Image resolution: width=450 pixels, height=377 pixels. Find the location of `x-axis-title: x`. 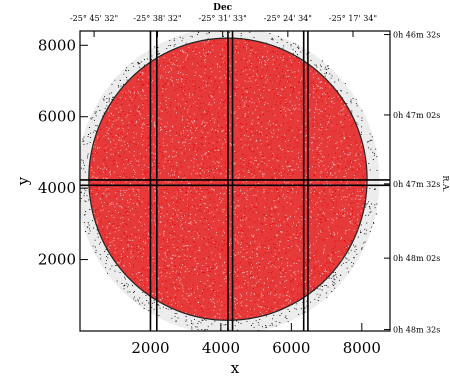

x-axis-title: x is located at coordinates (235, 368).